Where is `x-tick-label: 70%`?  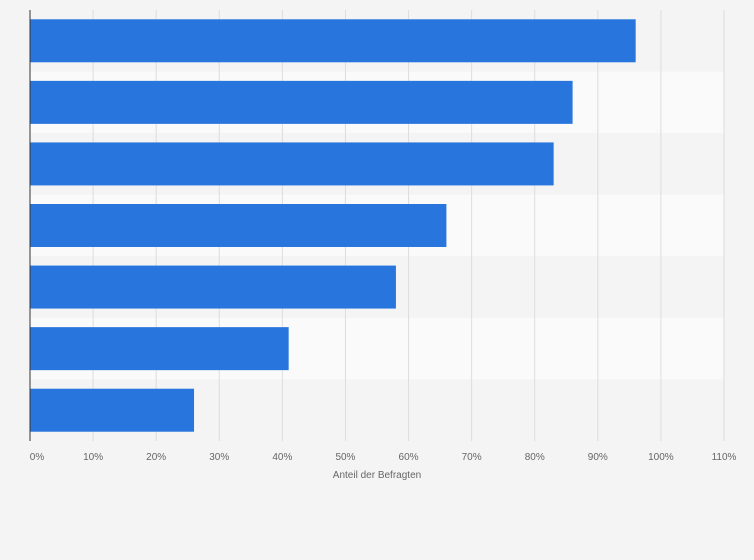 x-tick-label: 70% is located at coordinates (472, 457).